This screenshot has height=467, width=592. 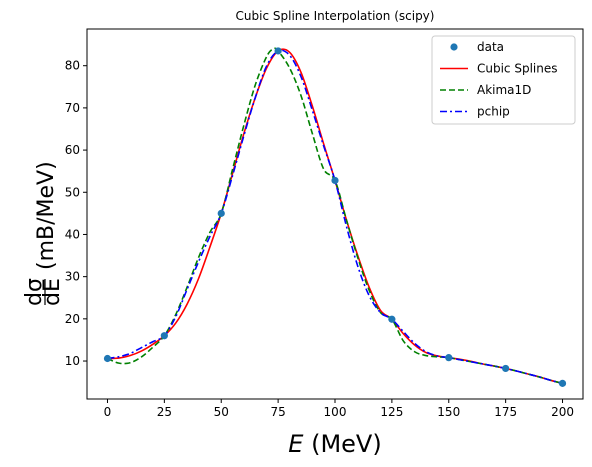 I want to click on x-axis: 0 25 50 75 100 125 150 175 200, so click(x=339, y=409).